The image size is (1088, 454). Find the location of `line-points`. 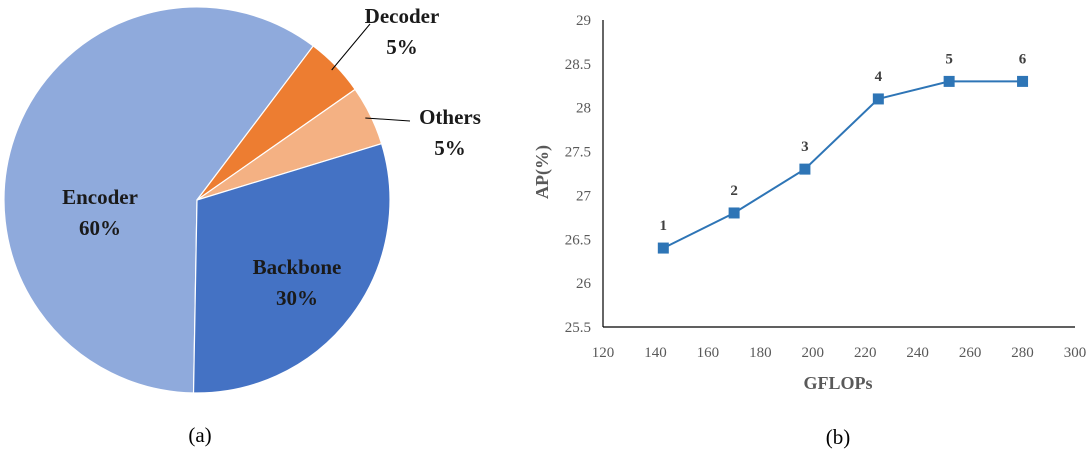

line-points is located at coordinates (843, 164).